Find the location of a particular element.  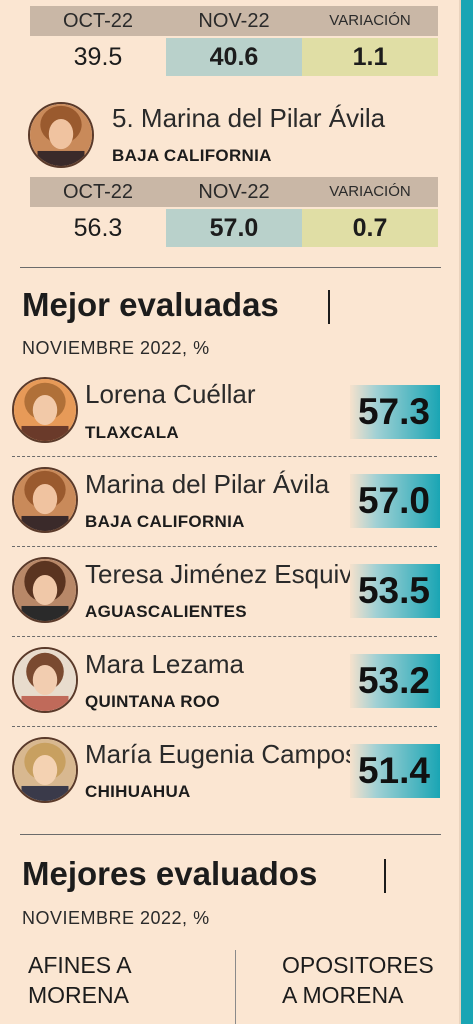

ranking-name: María Eugenia Campos is located at coordinates (222, 754).